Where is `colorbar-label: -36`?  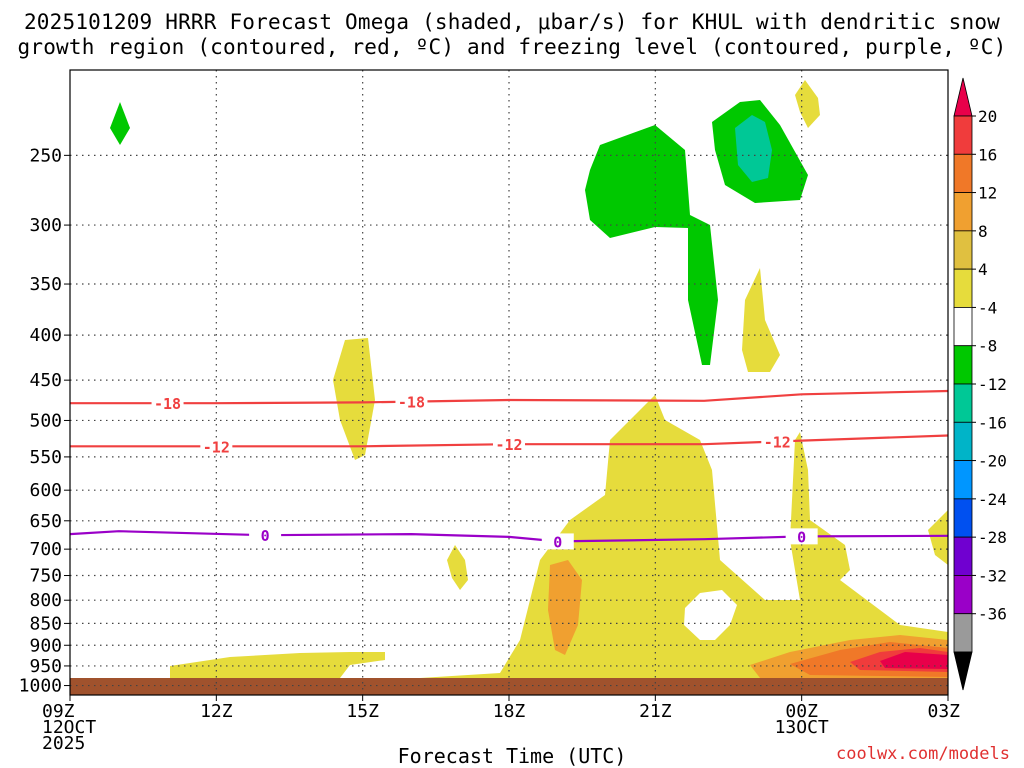 colorbar-label: -36 is located at coordinates (992, 614).